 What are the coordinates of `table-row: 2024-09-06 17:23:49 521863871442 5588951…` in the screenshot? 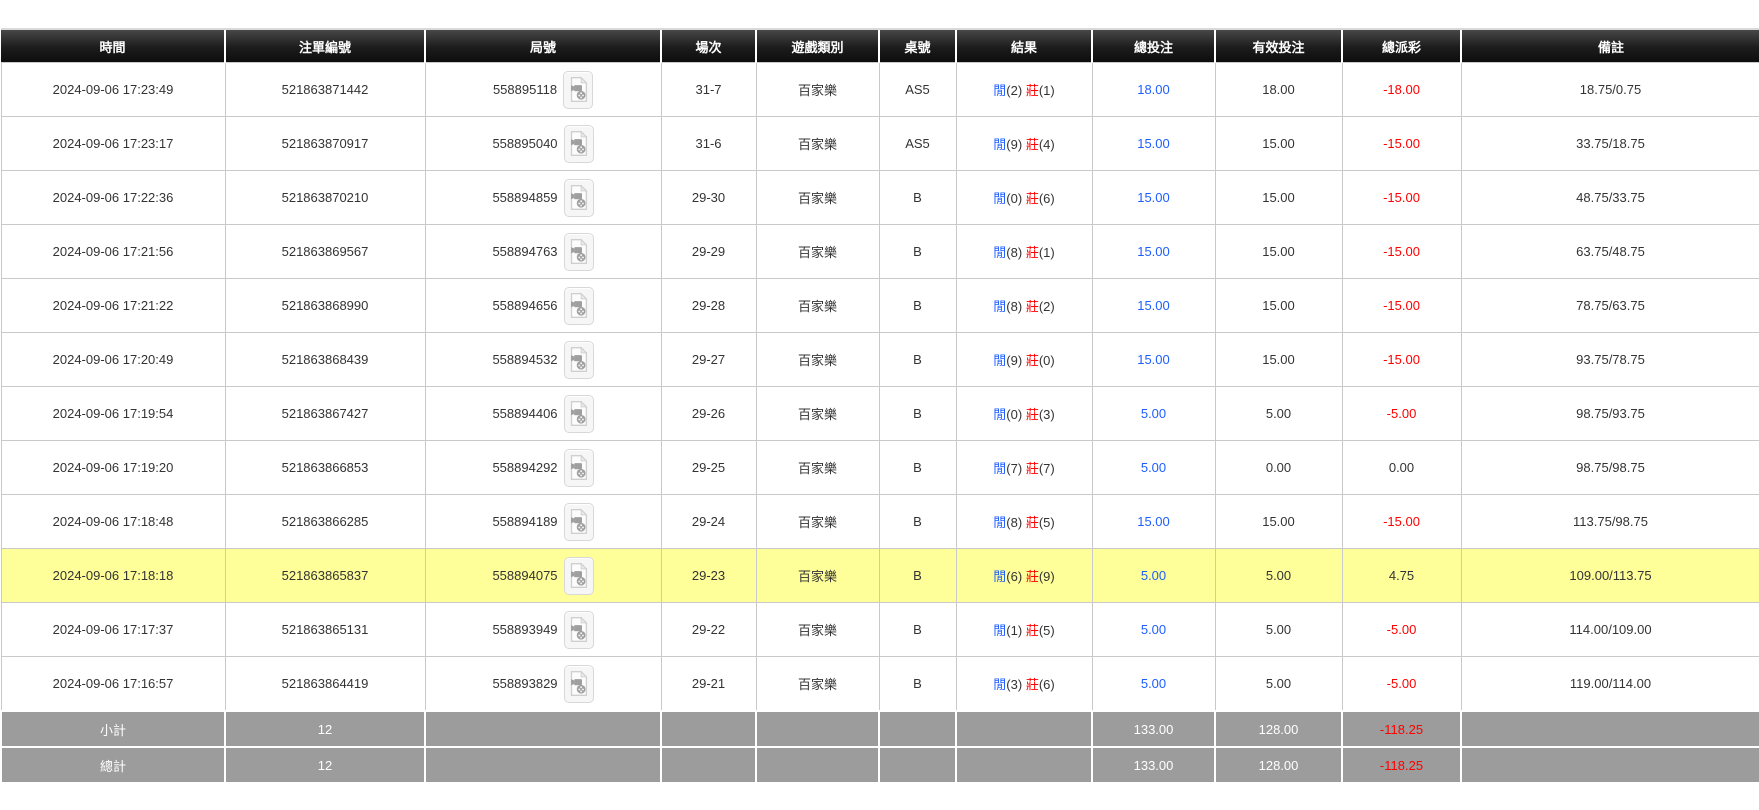 It's located at (879, 89).